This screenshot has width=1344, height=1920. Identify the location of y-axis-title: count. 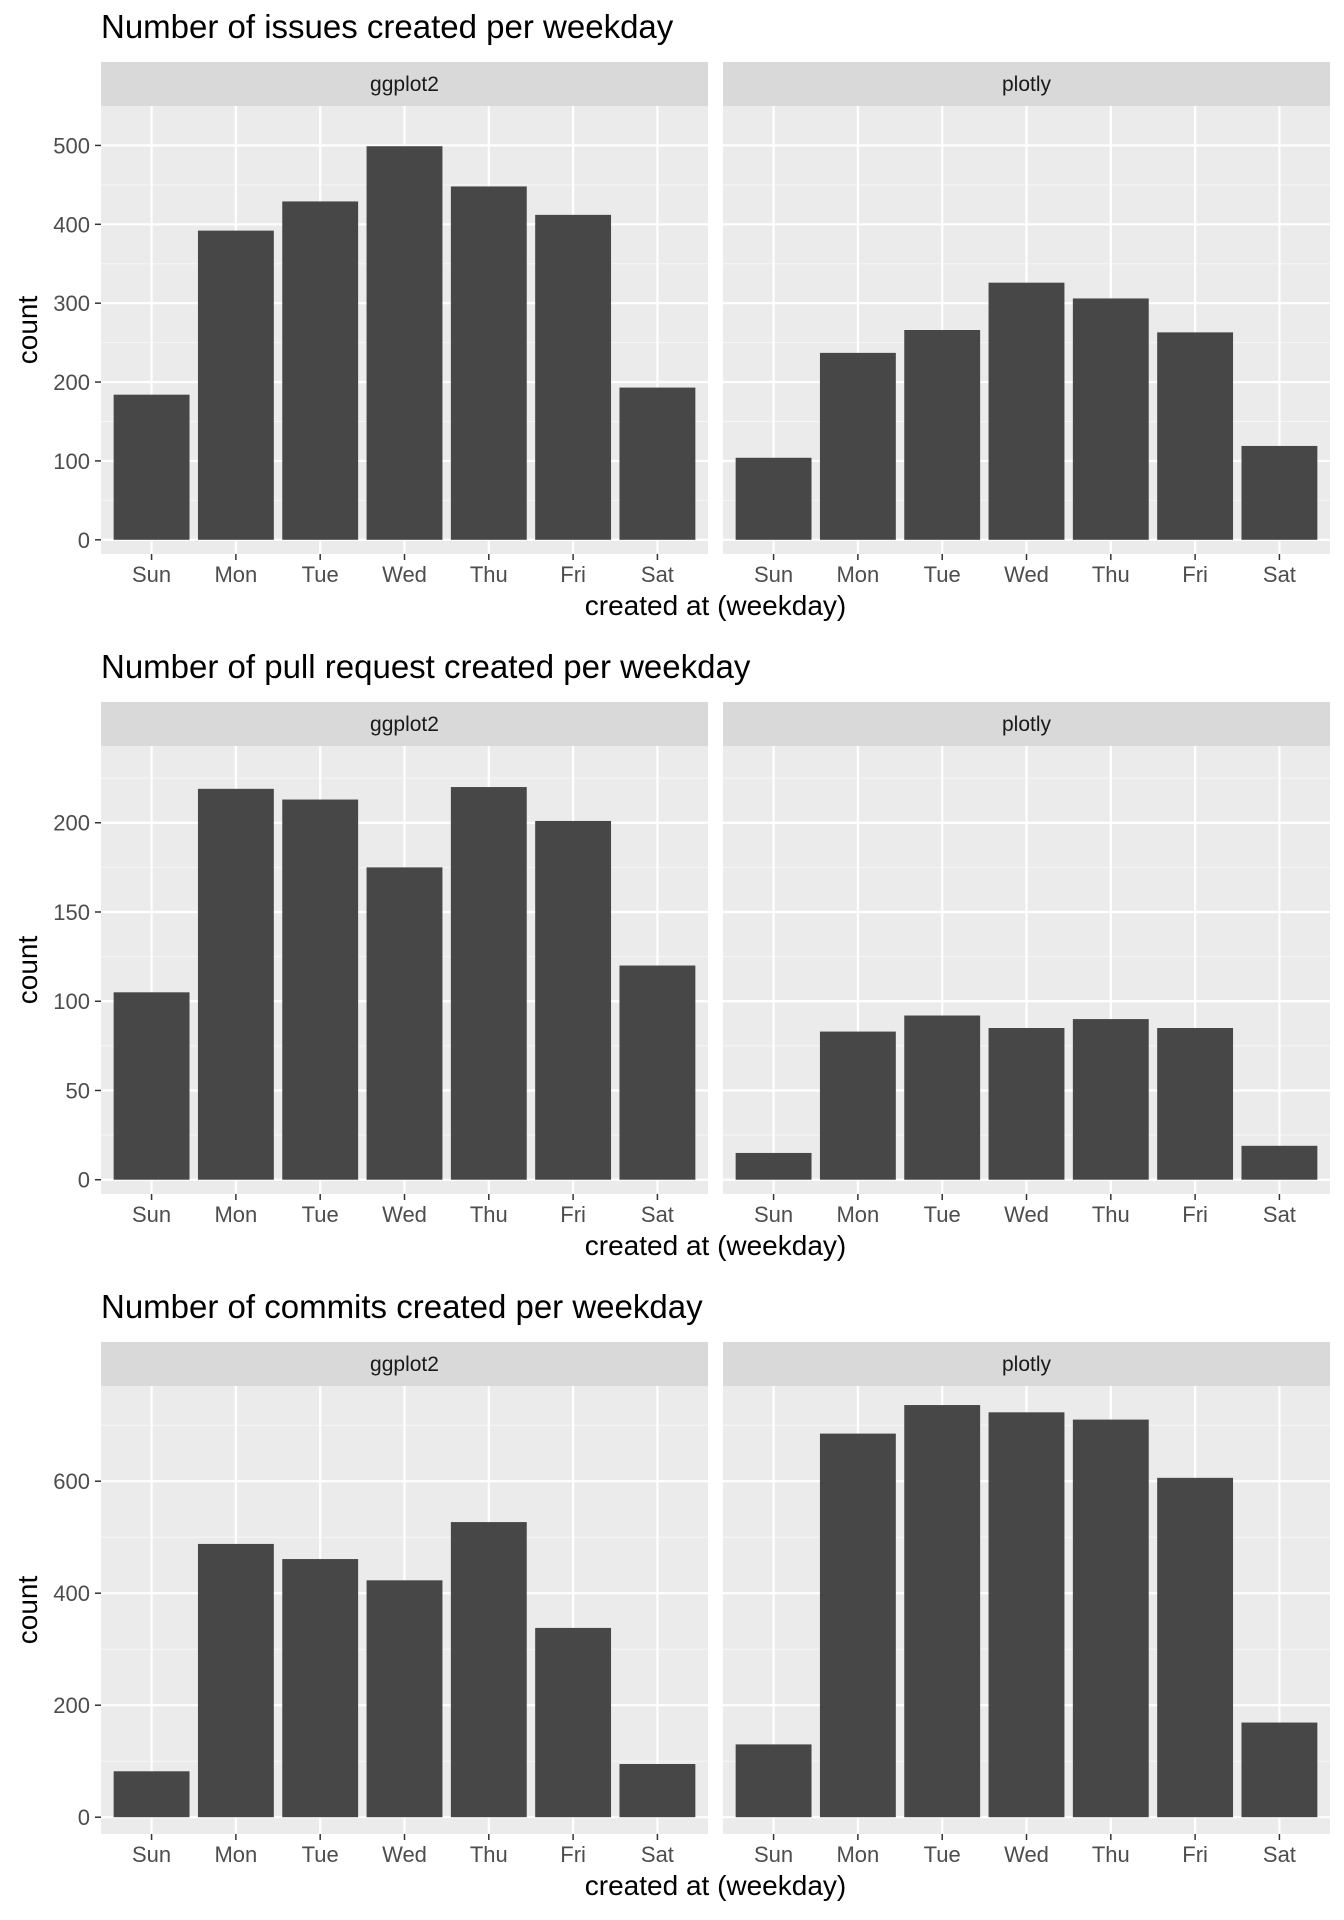
(27, 330).